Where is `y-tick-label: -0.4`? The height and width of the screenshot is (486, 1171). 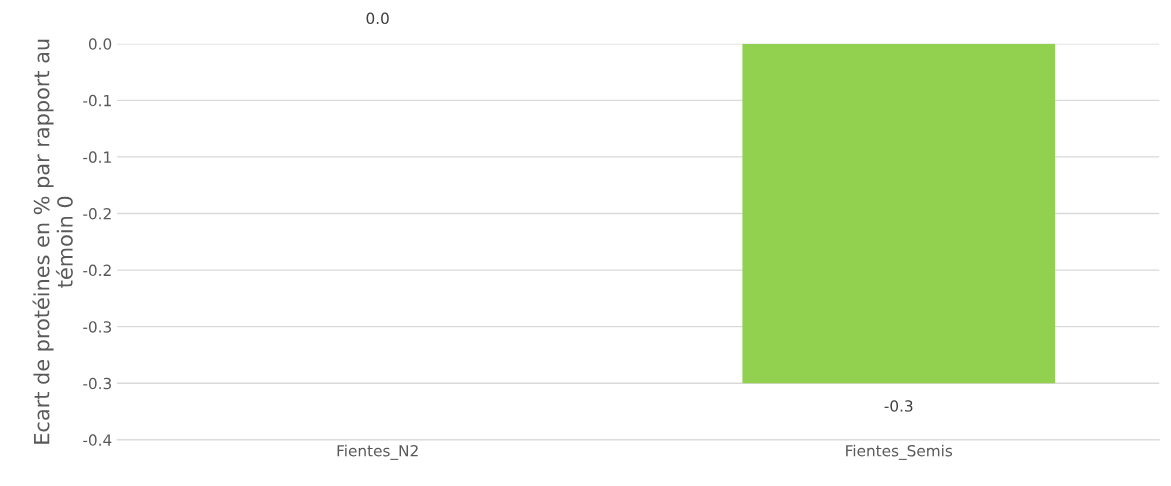
y-tick-label: -0.4 is located at coordinates (97, 440).